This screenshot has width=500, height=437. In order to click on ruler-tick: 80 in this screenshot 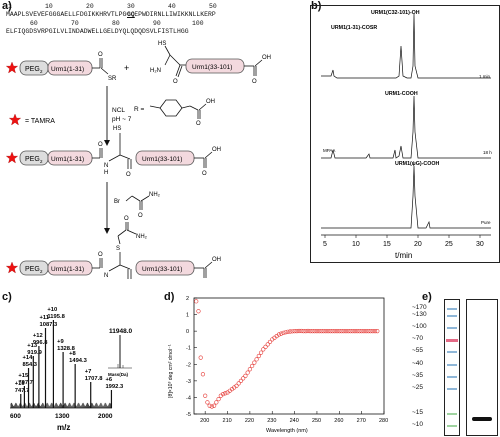, I will do `click(116, 23)`.